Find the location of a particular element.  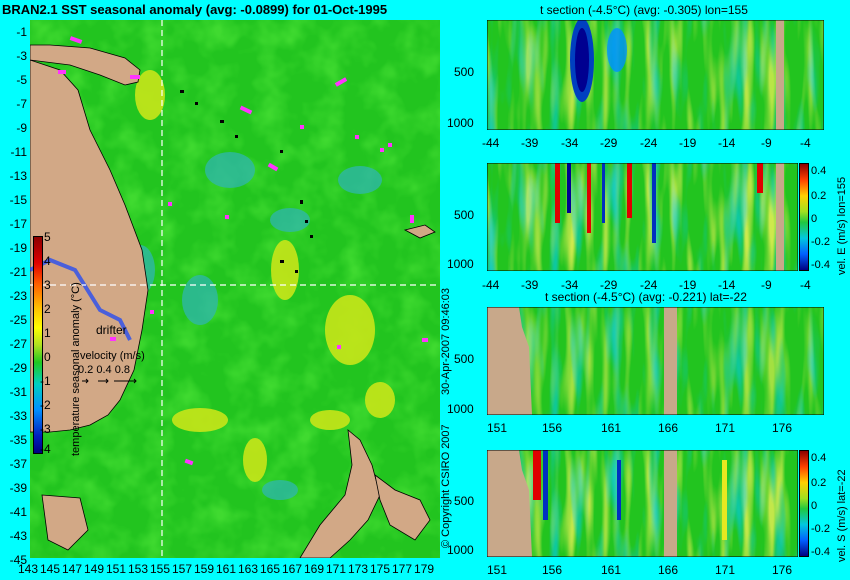

y-tick: -13 is located at coordinates (18, 176).